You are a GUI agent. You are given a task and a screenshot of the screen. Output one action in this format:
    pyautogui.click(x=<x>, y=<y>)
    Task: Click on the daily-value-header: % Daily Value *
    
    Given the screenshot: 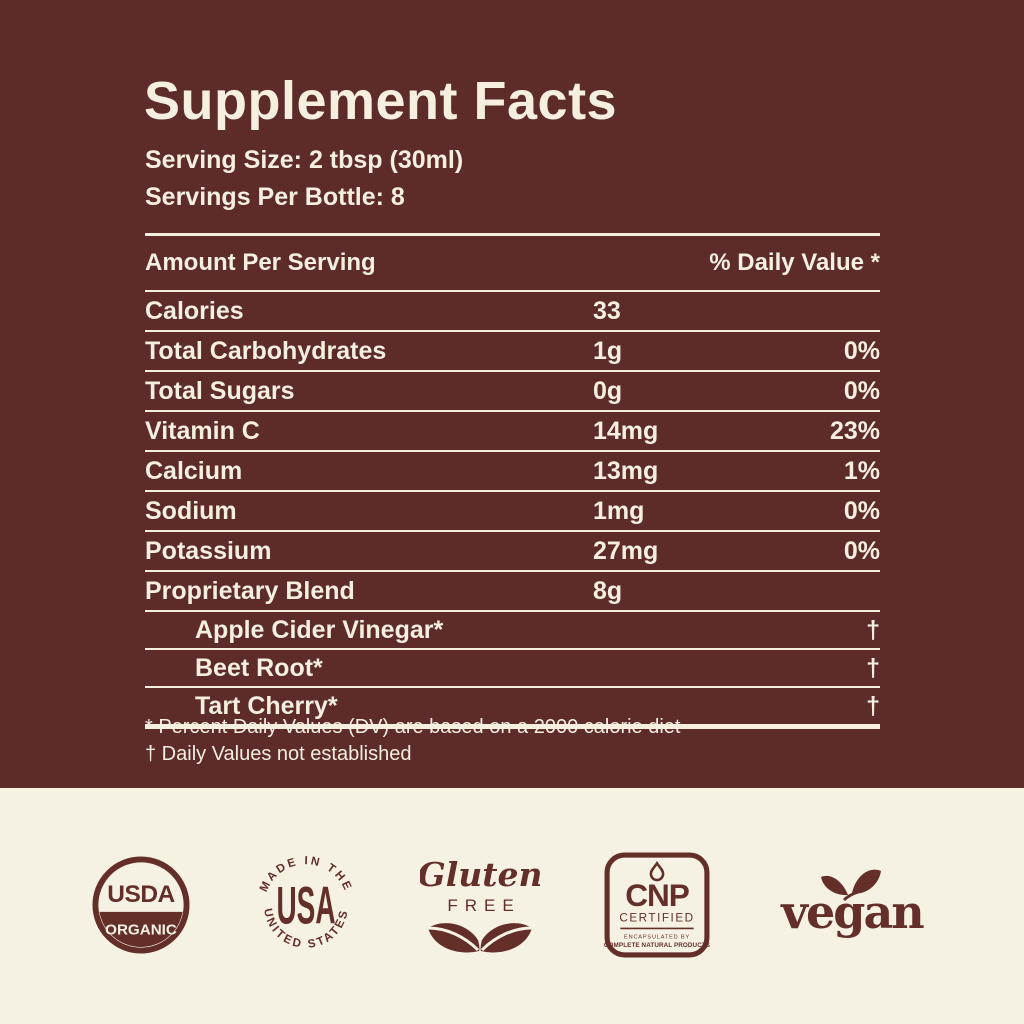 What is the action you would take?
    pyautogui.click(x=794, y=262)
    